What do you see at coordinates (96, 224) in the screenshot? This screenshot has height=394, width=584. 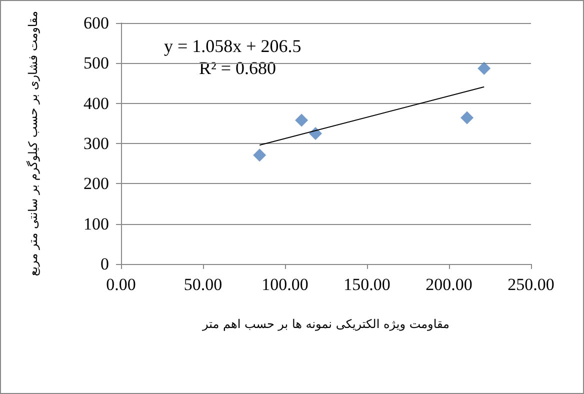 I see `y-tick-label: 100` at bounding box center [96, 224].